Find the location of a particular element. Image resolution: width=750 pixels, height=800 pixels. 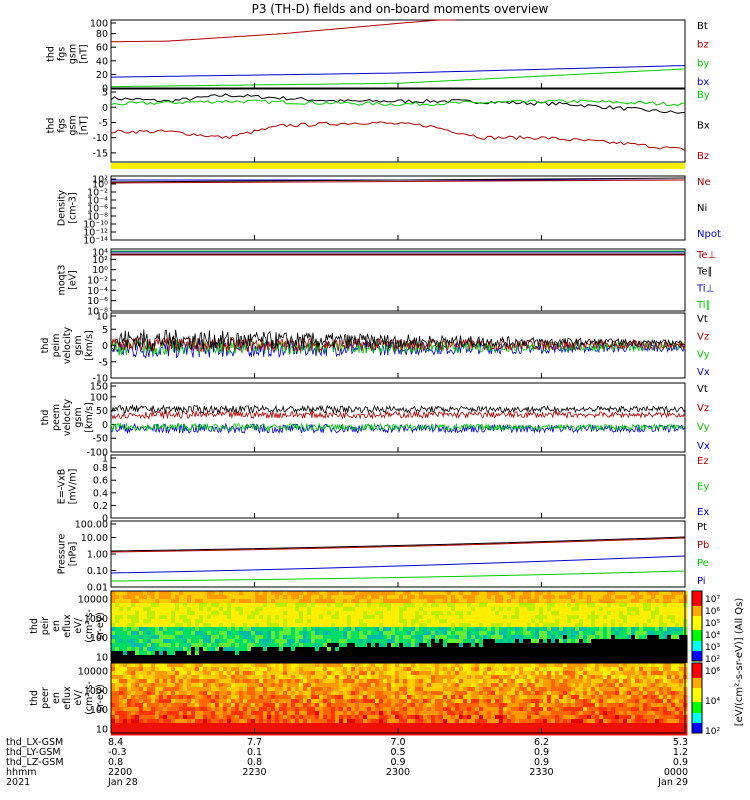

series-bx is located at coordinates (398, 71).